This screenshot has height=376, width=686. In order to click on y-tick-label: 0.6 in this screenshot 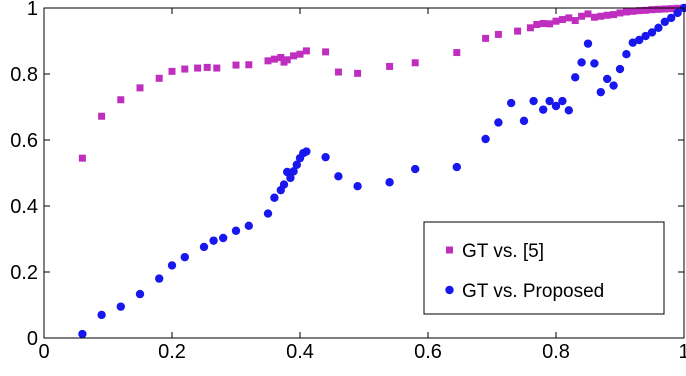, I will do `click(24, 141)`.